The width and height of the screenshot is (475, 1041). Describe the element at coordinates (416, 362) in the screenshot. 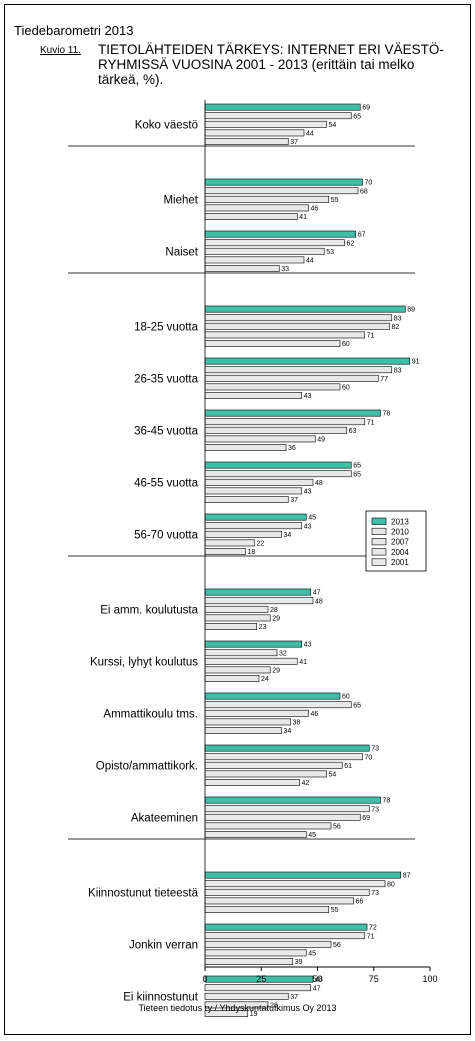

I see `bar-value-label: 91` at that location.